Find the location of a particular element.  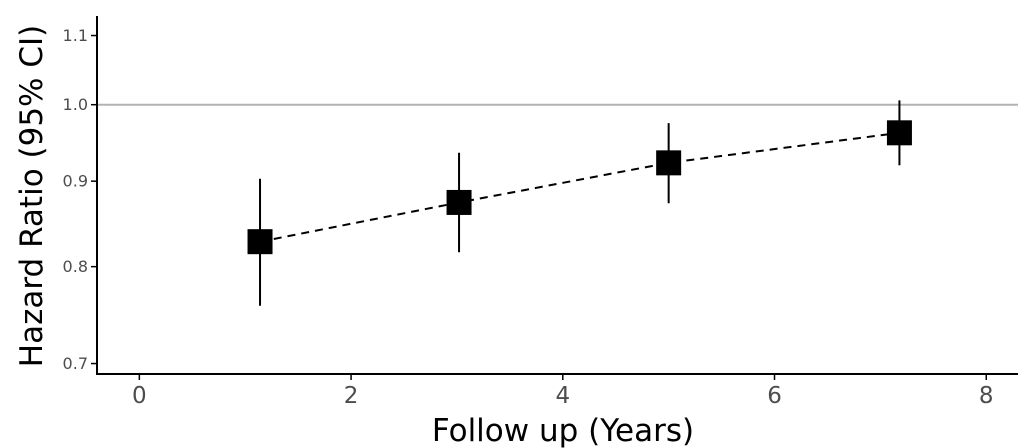

x-tick-label: 6 is located at coordinates (774, 396).